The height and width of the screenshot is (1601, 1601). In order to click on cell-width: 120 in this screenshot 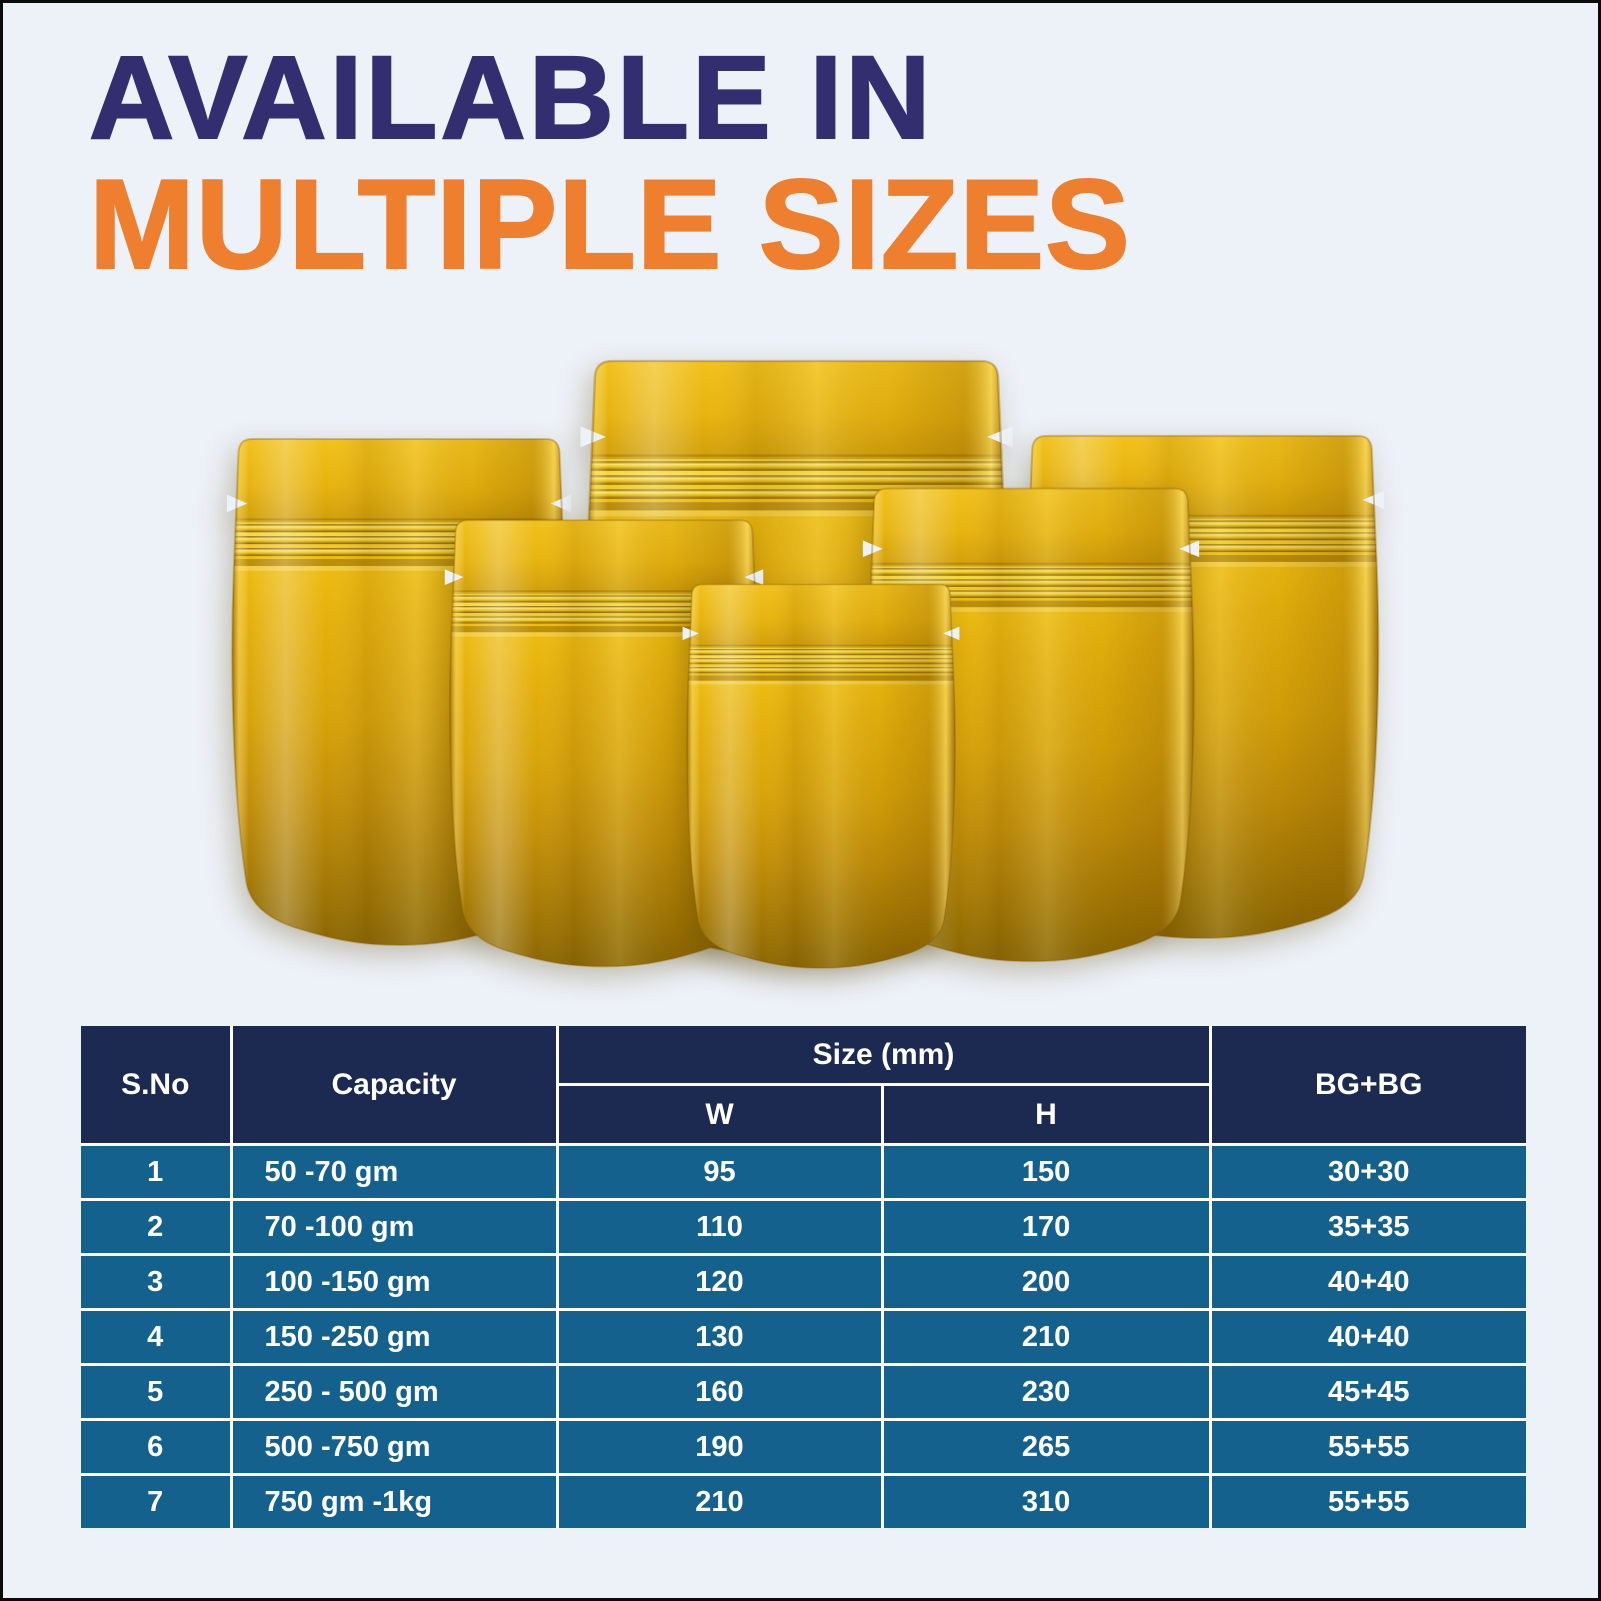, I will do `click(719, 1282)`.